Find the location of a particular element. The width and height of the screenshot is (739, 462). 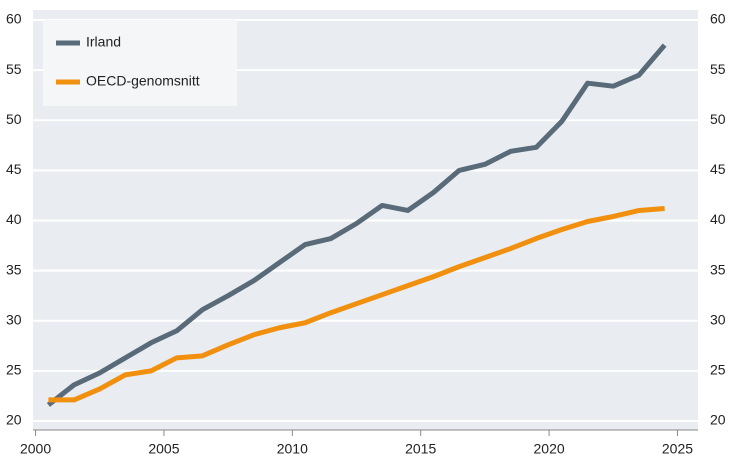

legend-label: Irland is located at coordinates (103, 42).